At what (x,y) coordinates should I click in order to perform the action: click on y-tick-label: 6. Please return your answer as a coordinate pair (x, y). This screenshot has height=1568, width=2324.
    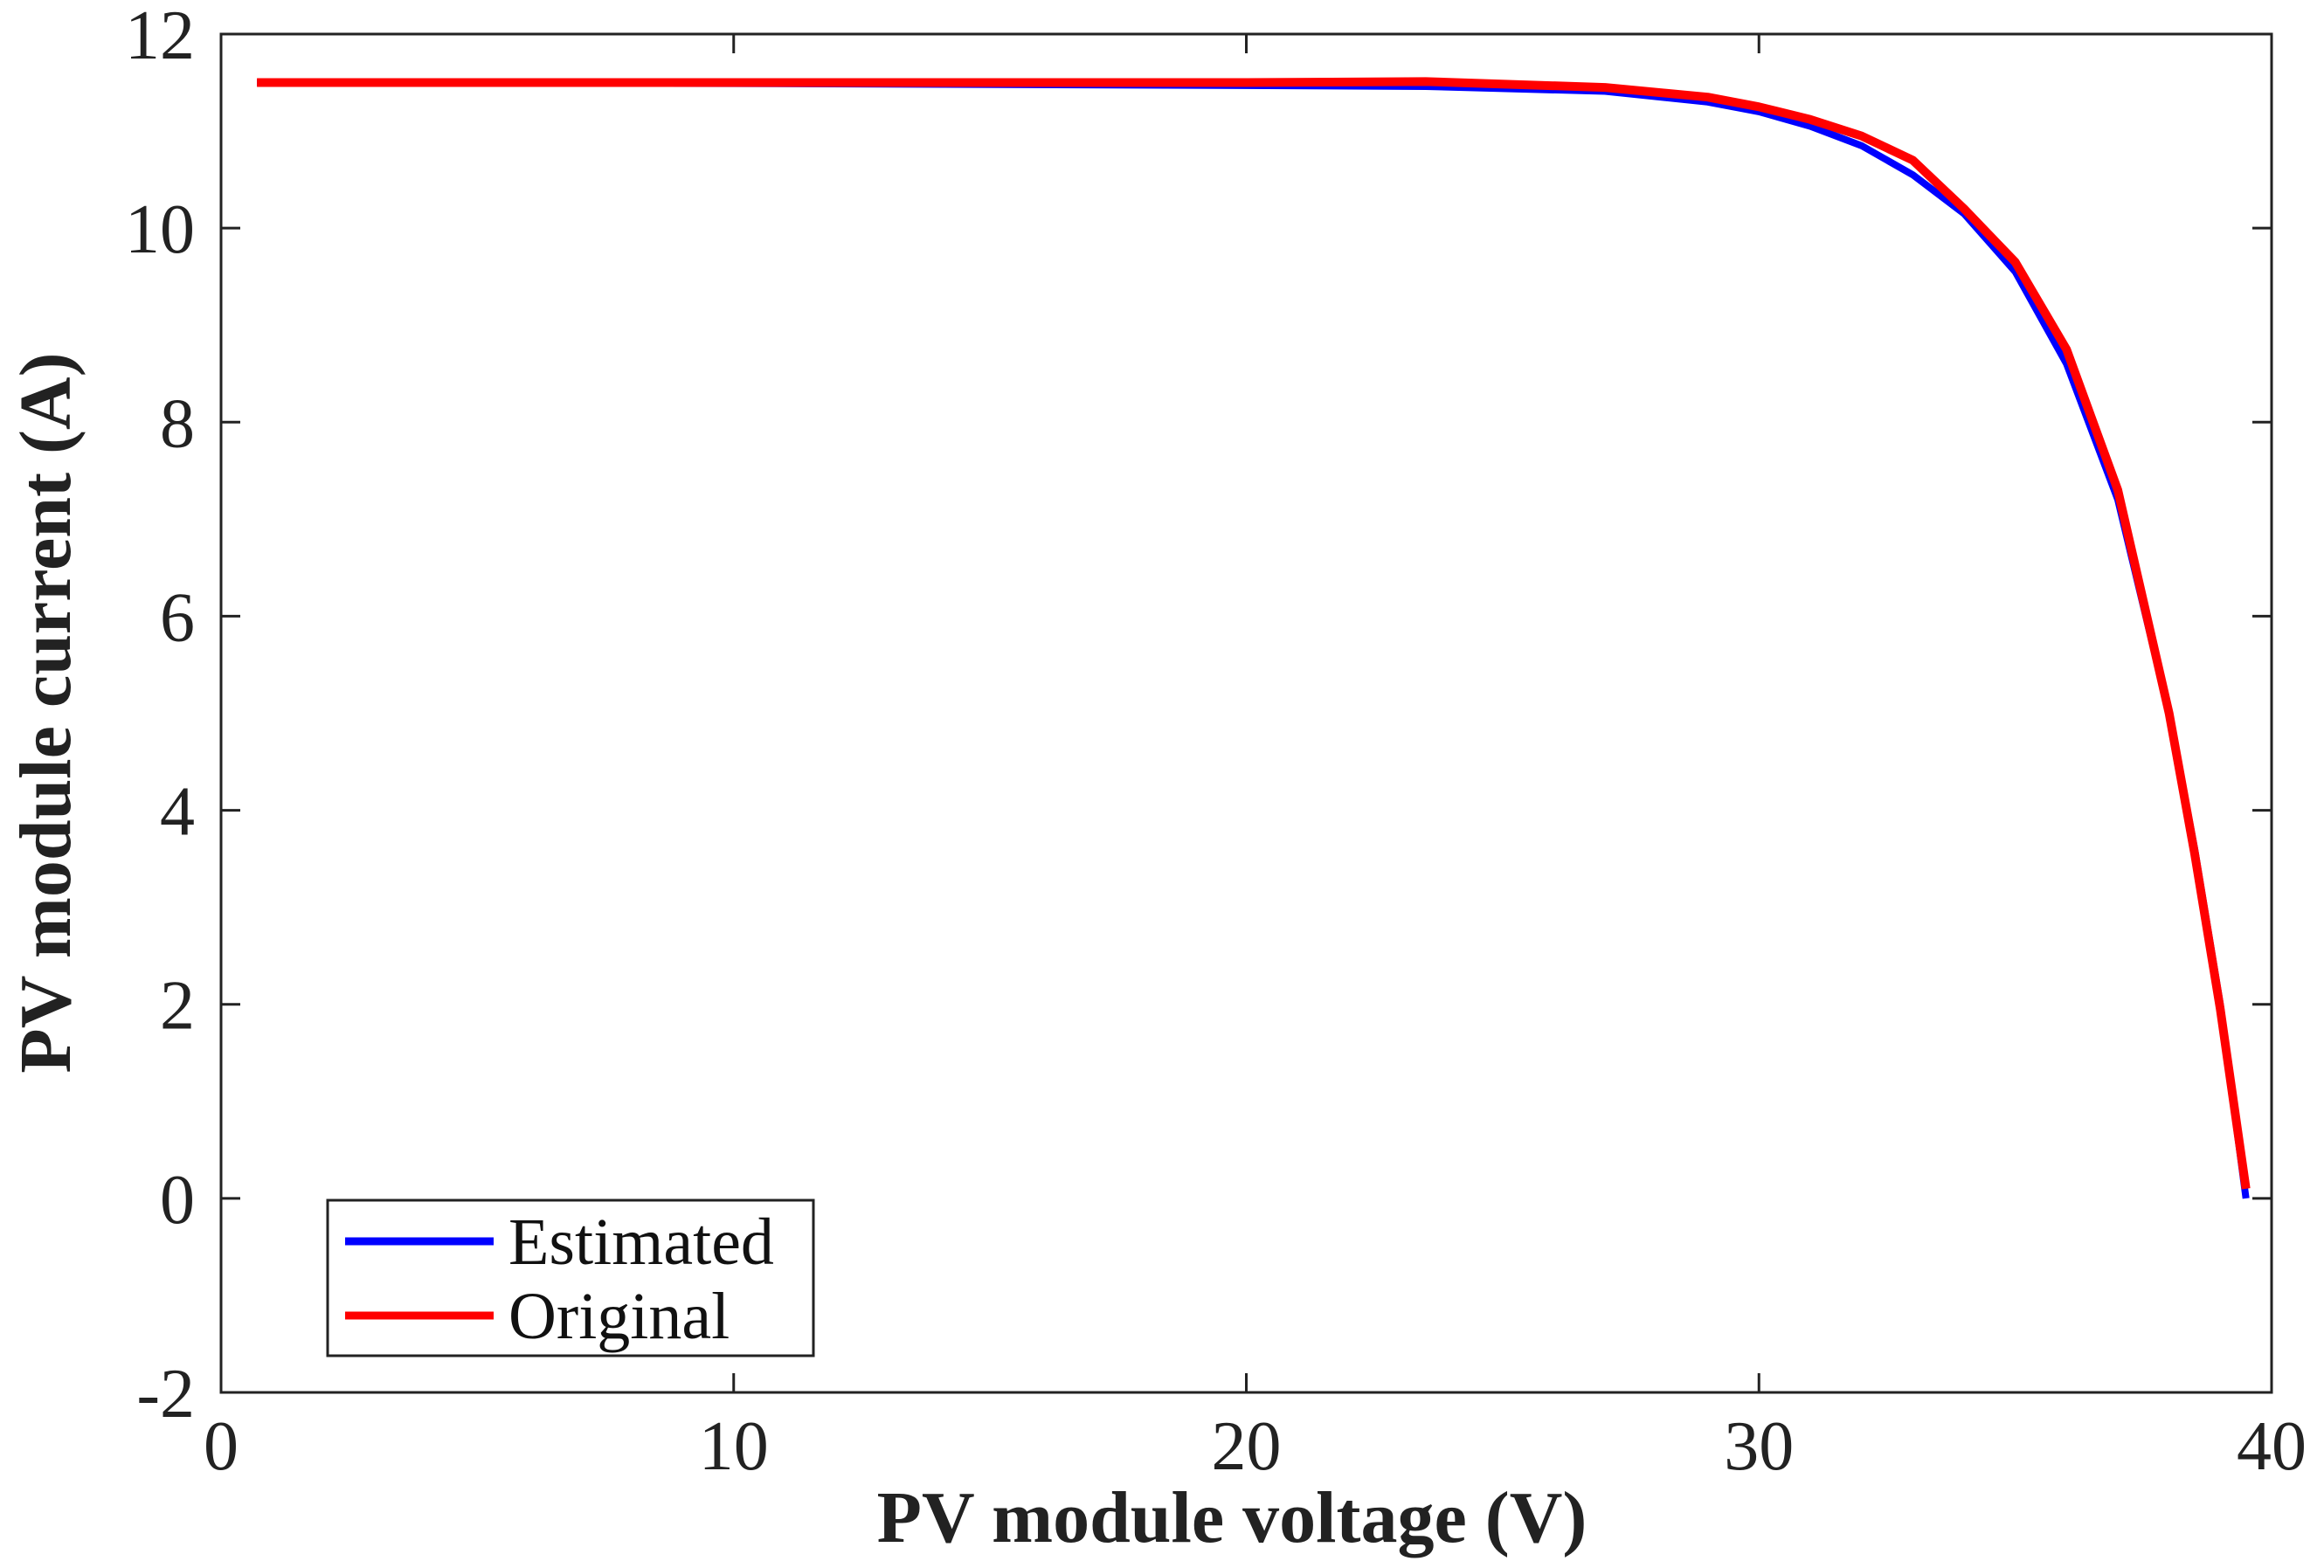
    Looking at the image, I should click on (178, 617).